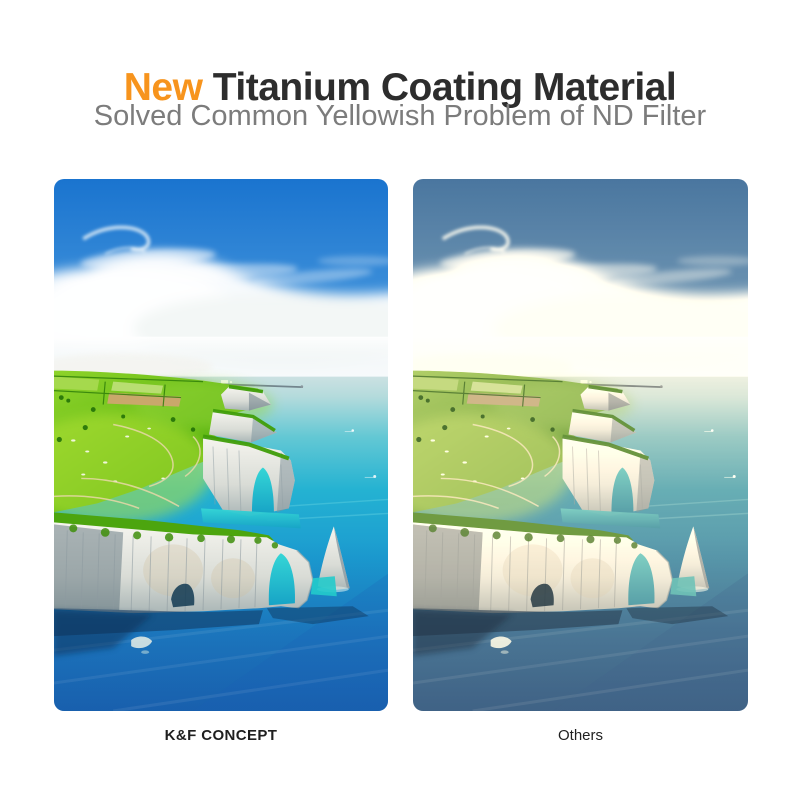 The width and height of the screenshot is (800, 800). What do you see at coordinates (580, 735) in the screenshot?
I see `others-label: Others` at bounding box center [580, 735].